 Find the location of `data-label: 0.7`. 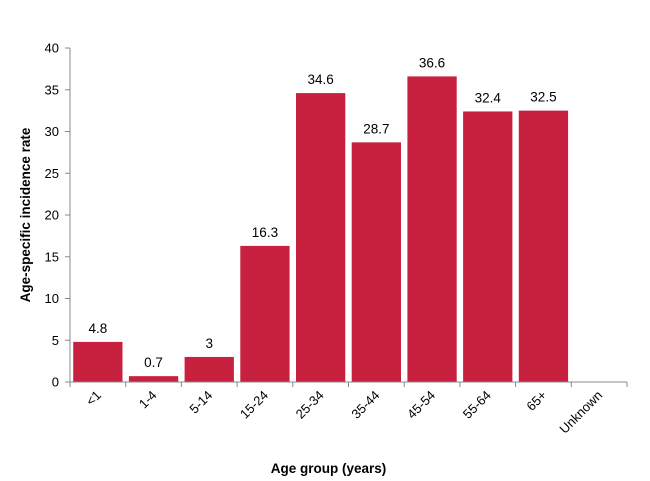

data-label: 0.7 is located at coordinates (153, 362).